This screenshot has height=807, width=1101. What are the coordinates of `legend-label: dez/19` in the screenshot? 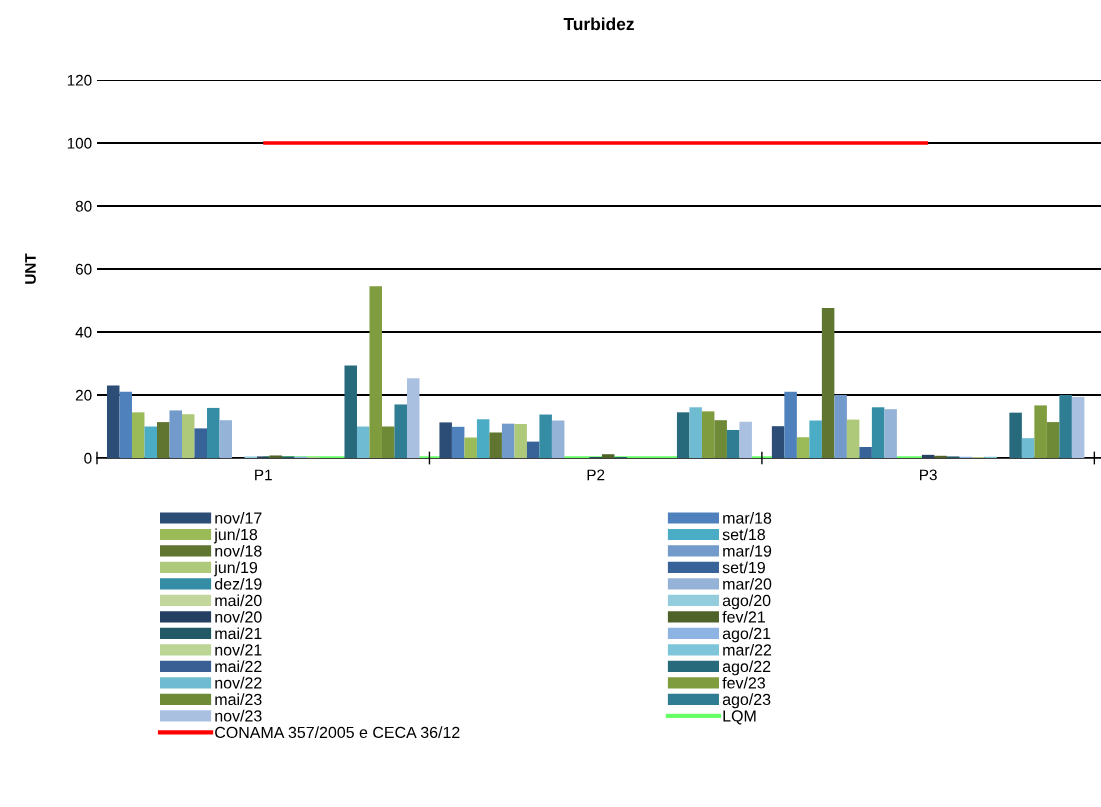 It's located at (238, 583).